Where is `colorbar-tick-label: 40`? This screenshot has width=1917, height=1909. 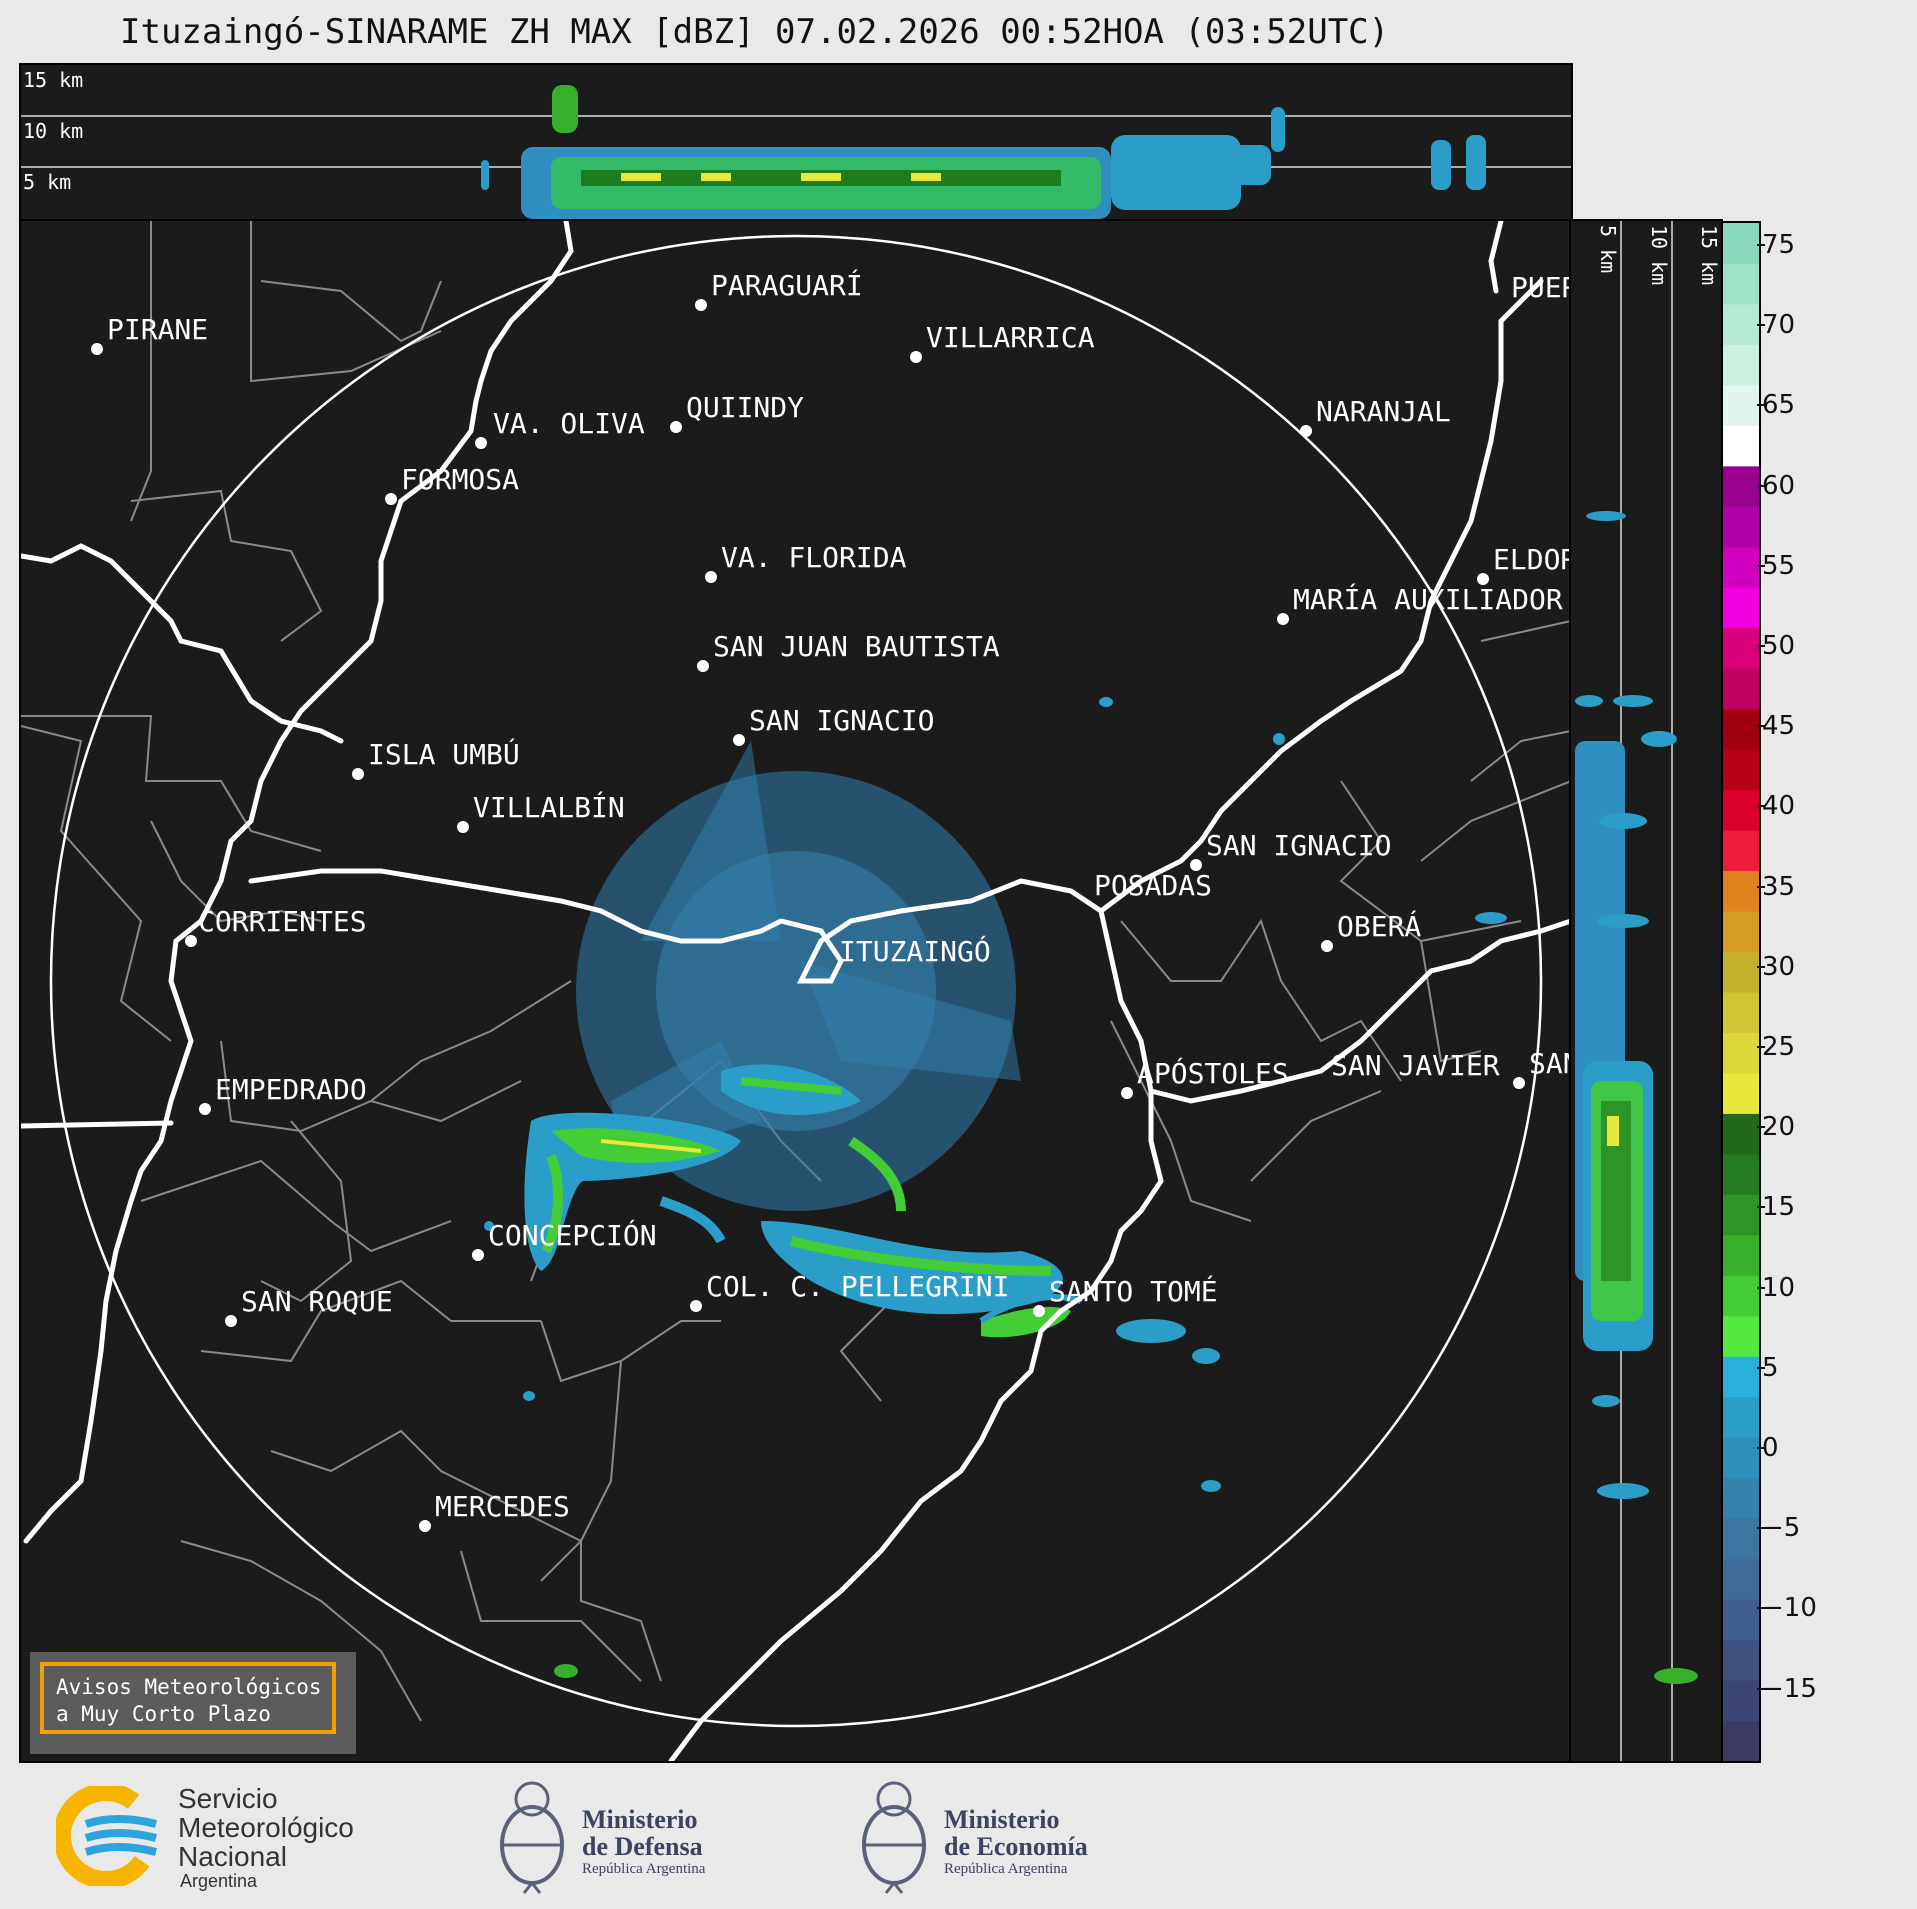
colorbar-tick-label: 40 is located at coordinates (1779, 806).